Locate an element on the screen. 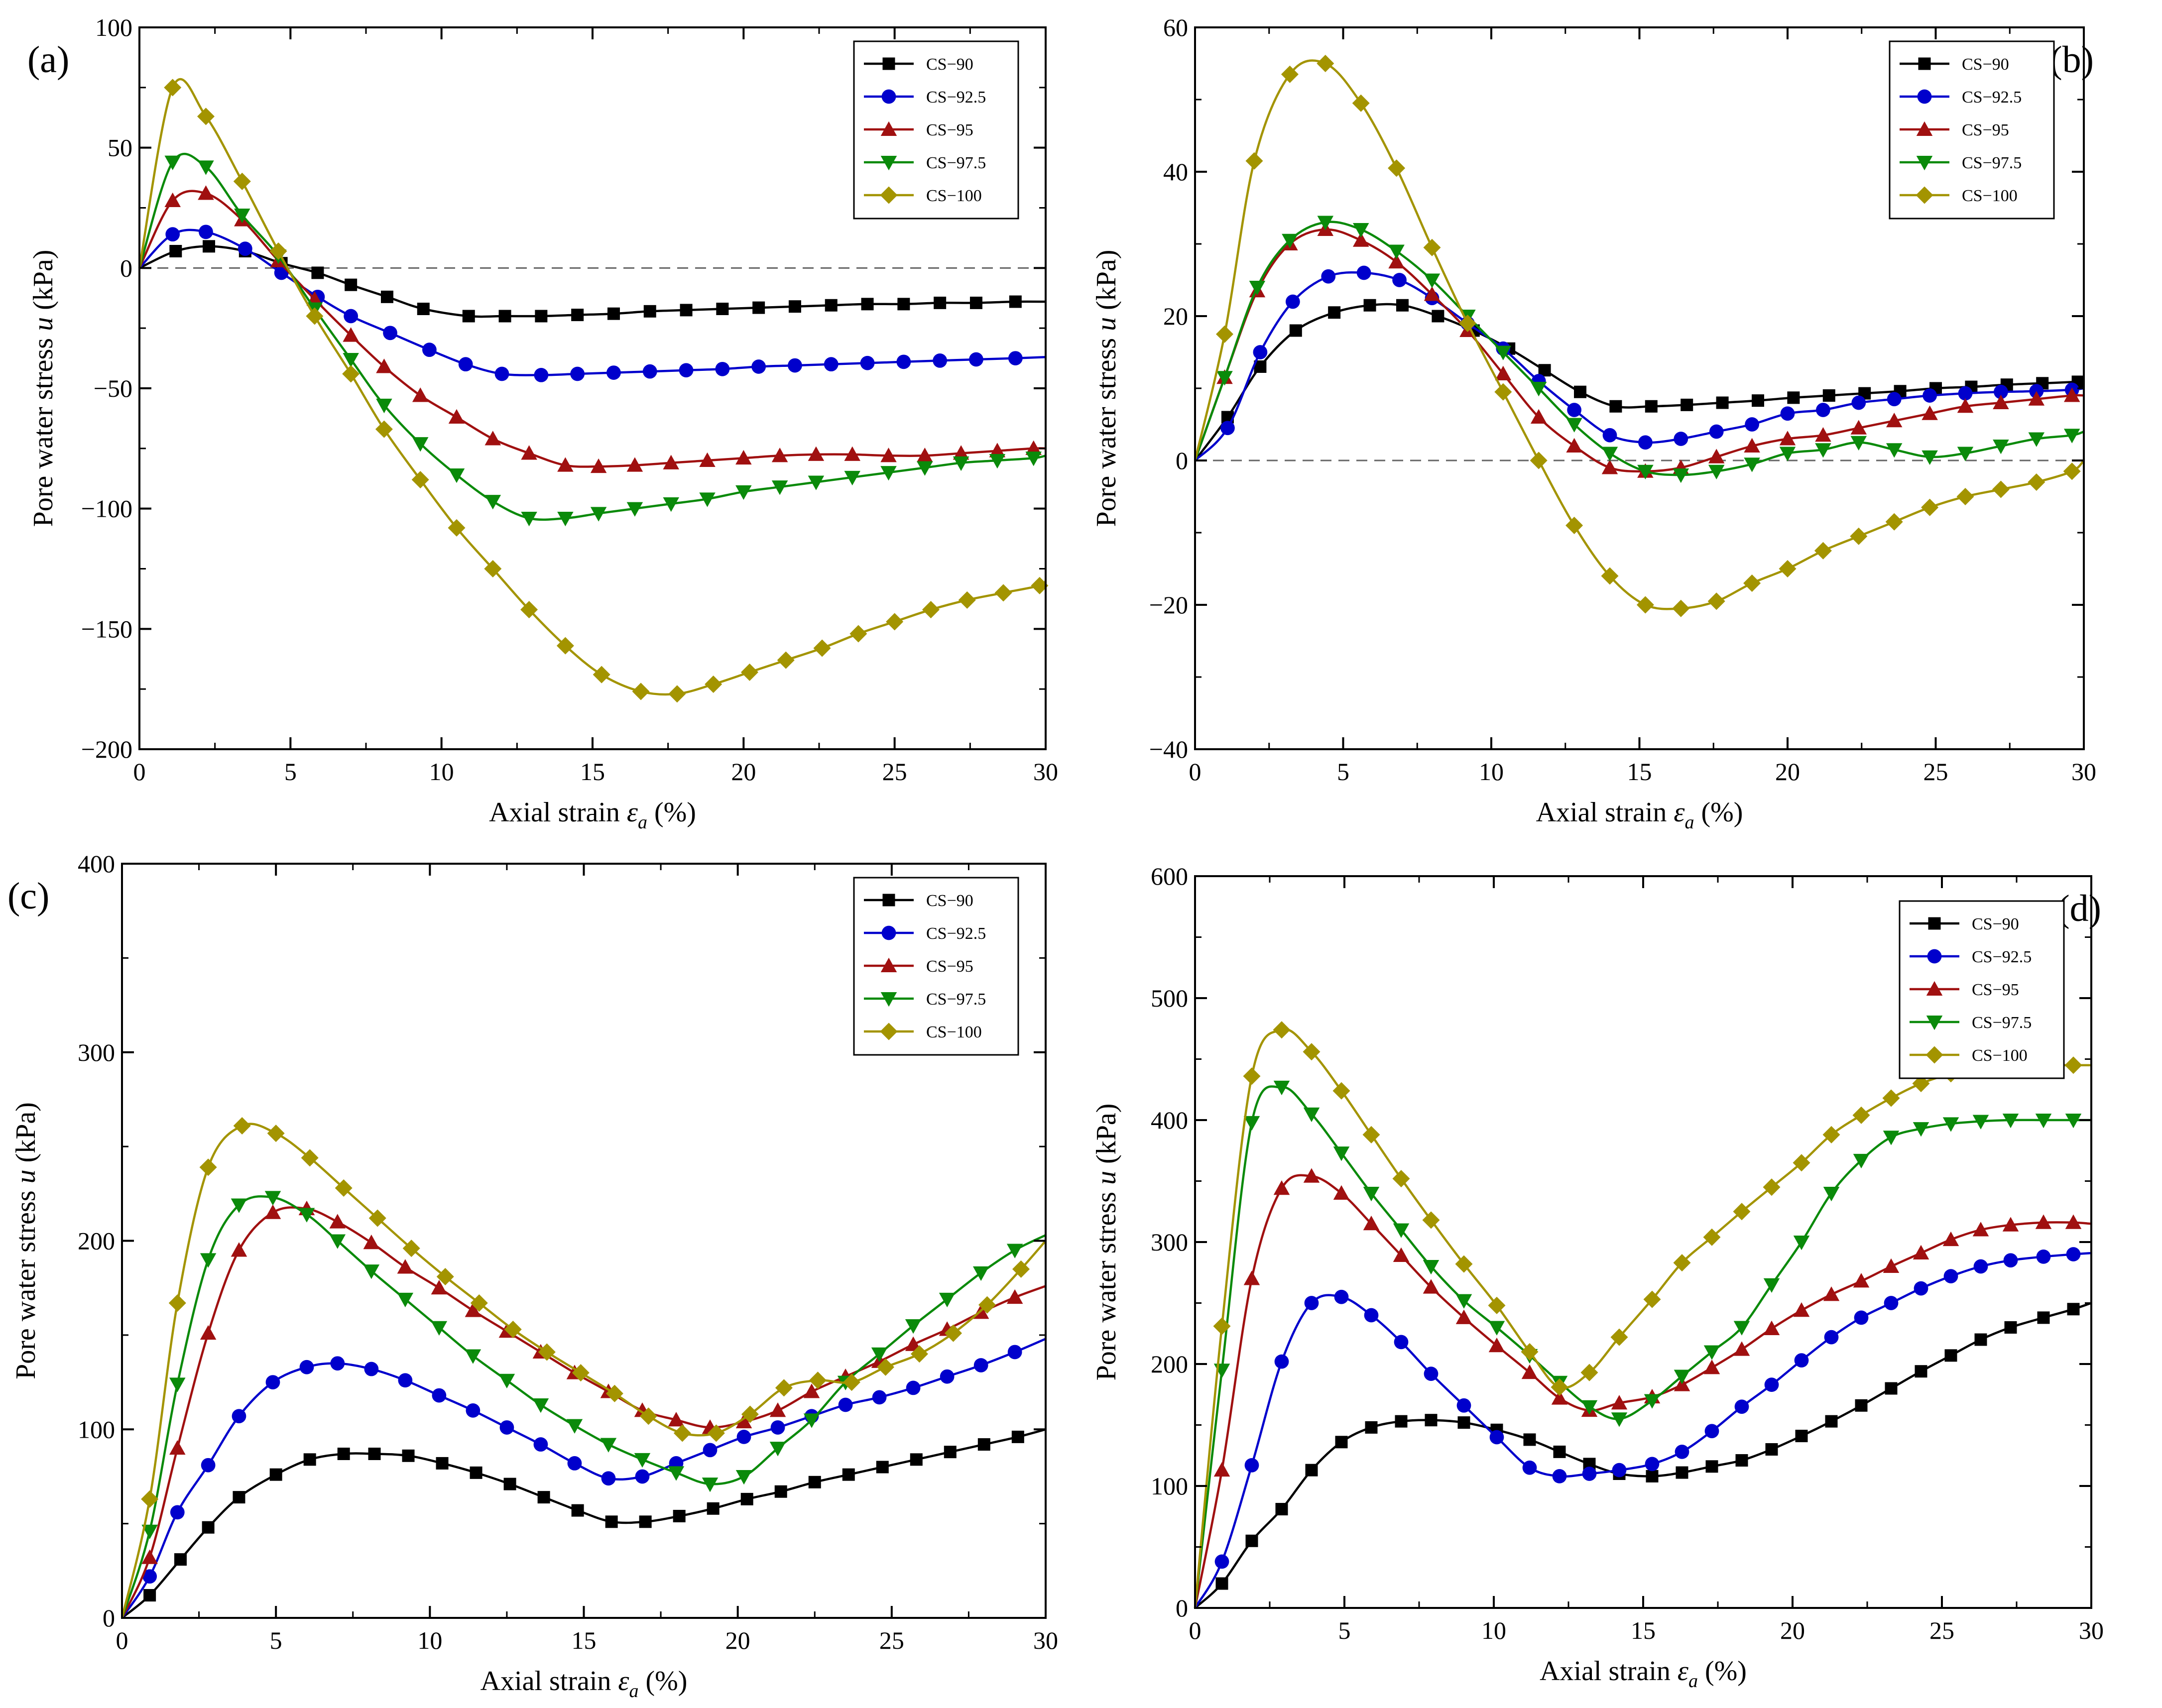 This screenshot has width=2162, height=1708. y-axis-symbol: u is located at coordinates (43, 324).